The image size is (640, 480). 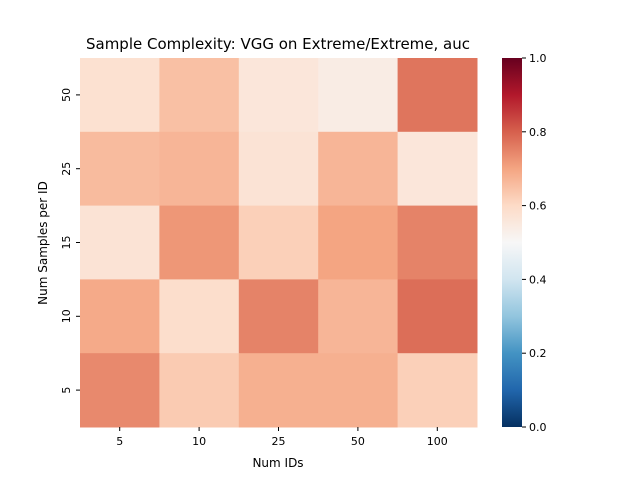 I want to click on y-axis-label: Num Samples per ID, so click(x=43, y=243).